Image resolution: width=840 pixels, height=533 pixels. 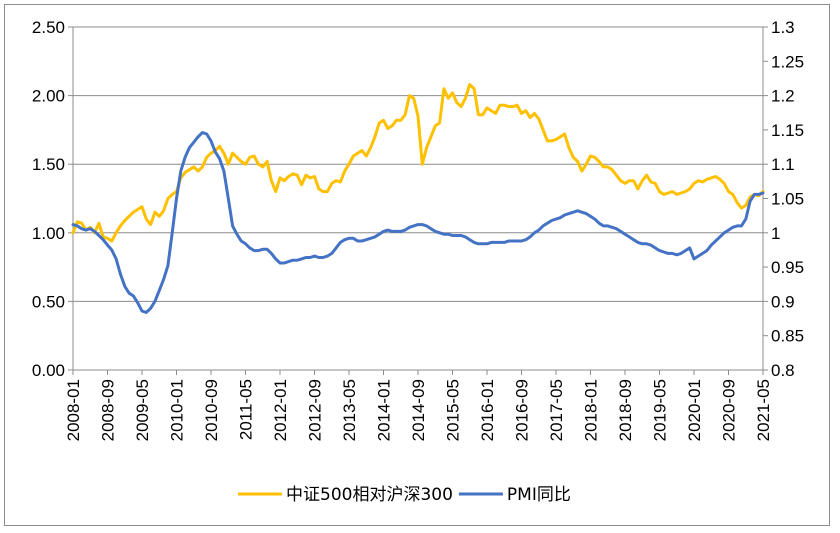 I want to click on right-tick-label: 0.9, so click(x=783, y=301).